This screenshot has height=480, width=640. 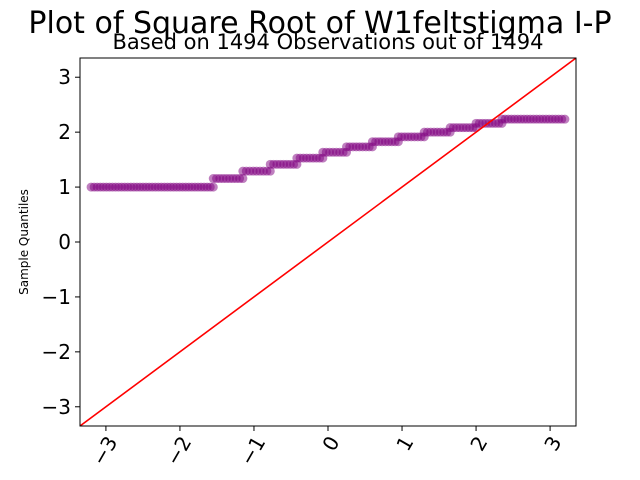 What do you see at coordinates (105, 451) in the screenshot?
I see `x-tick-label: −3` at bounding box center [105, 451].